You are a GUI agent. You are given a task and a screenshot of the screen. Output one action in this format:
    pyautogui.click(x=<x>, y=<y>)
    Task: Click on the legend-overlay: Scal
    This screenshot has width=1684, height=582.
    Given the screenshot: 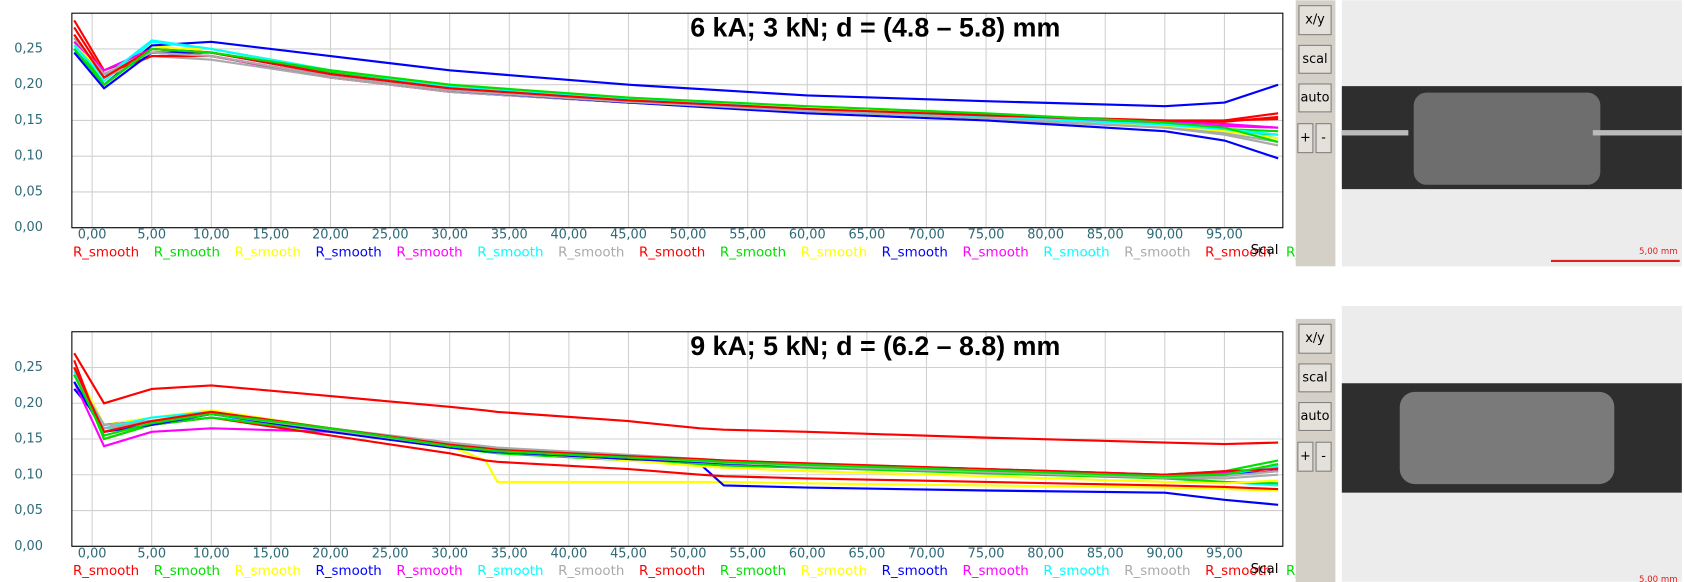 What is the action you would take?
    pyautogui.click(x=1265, y=250)
    